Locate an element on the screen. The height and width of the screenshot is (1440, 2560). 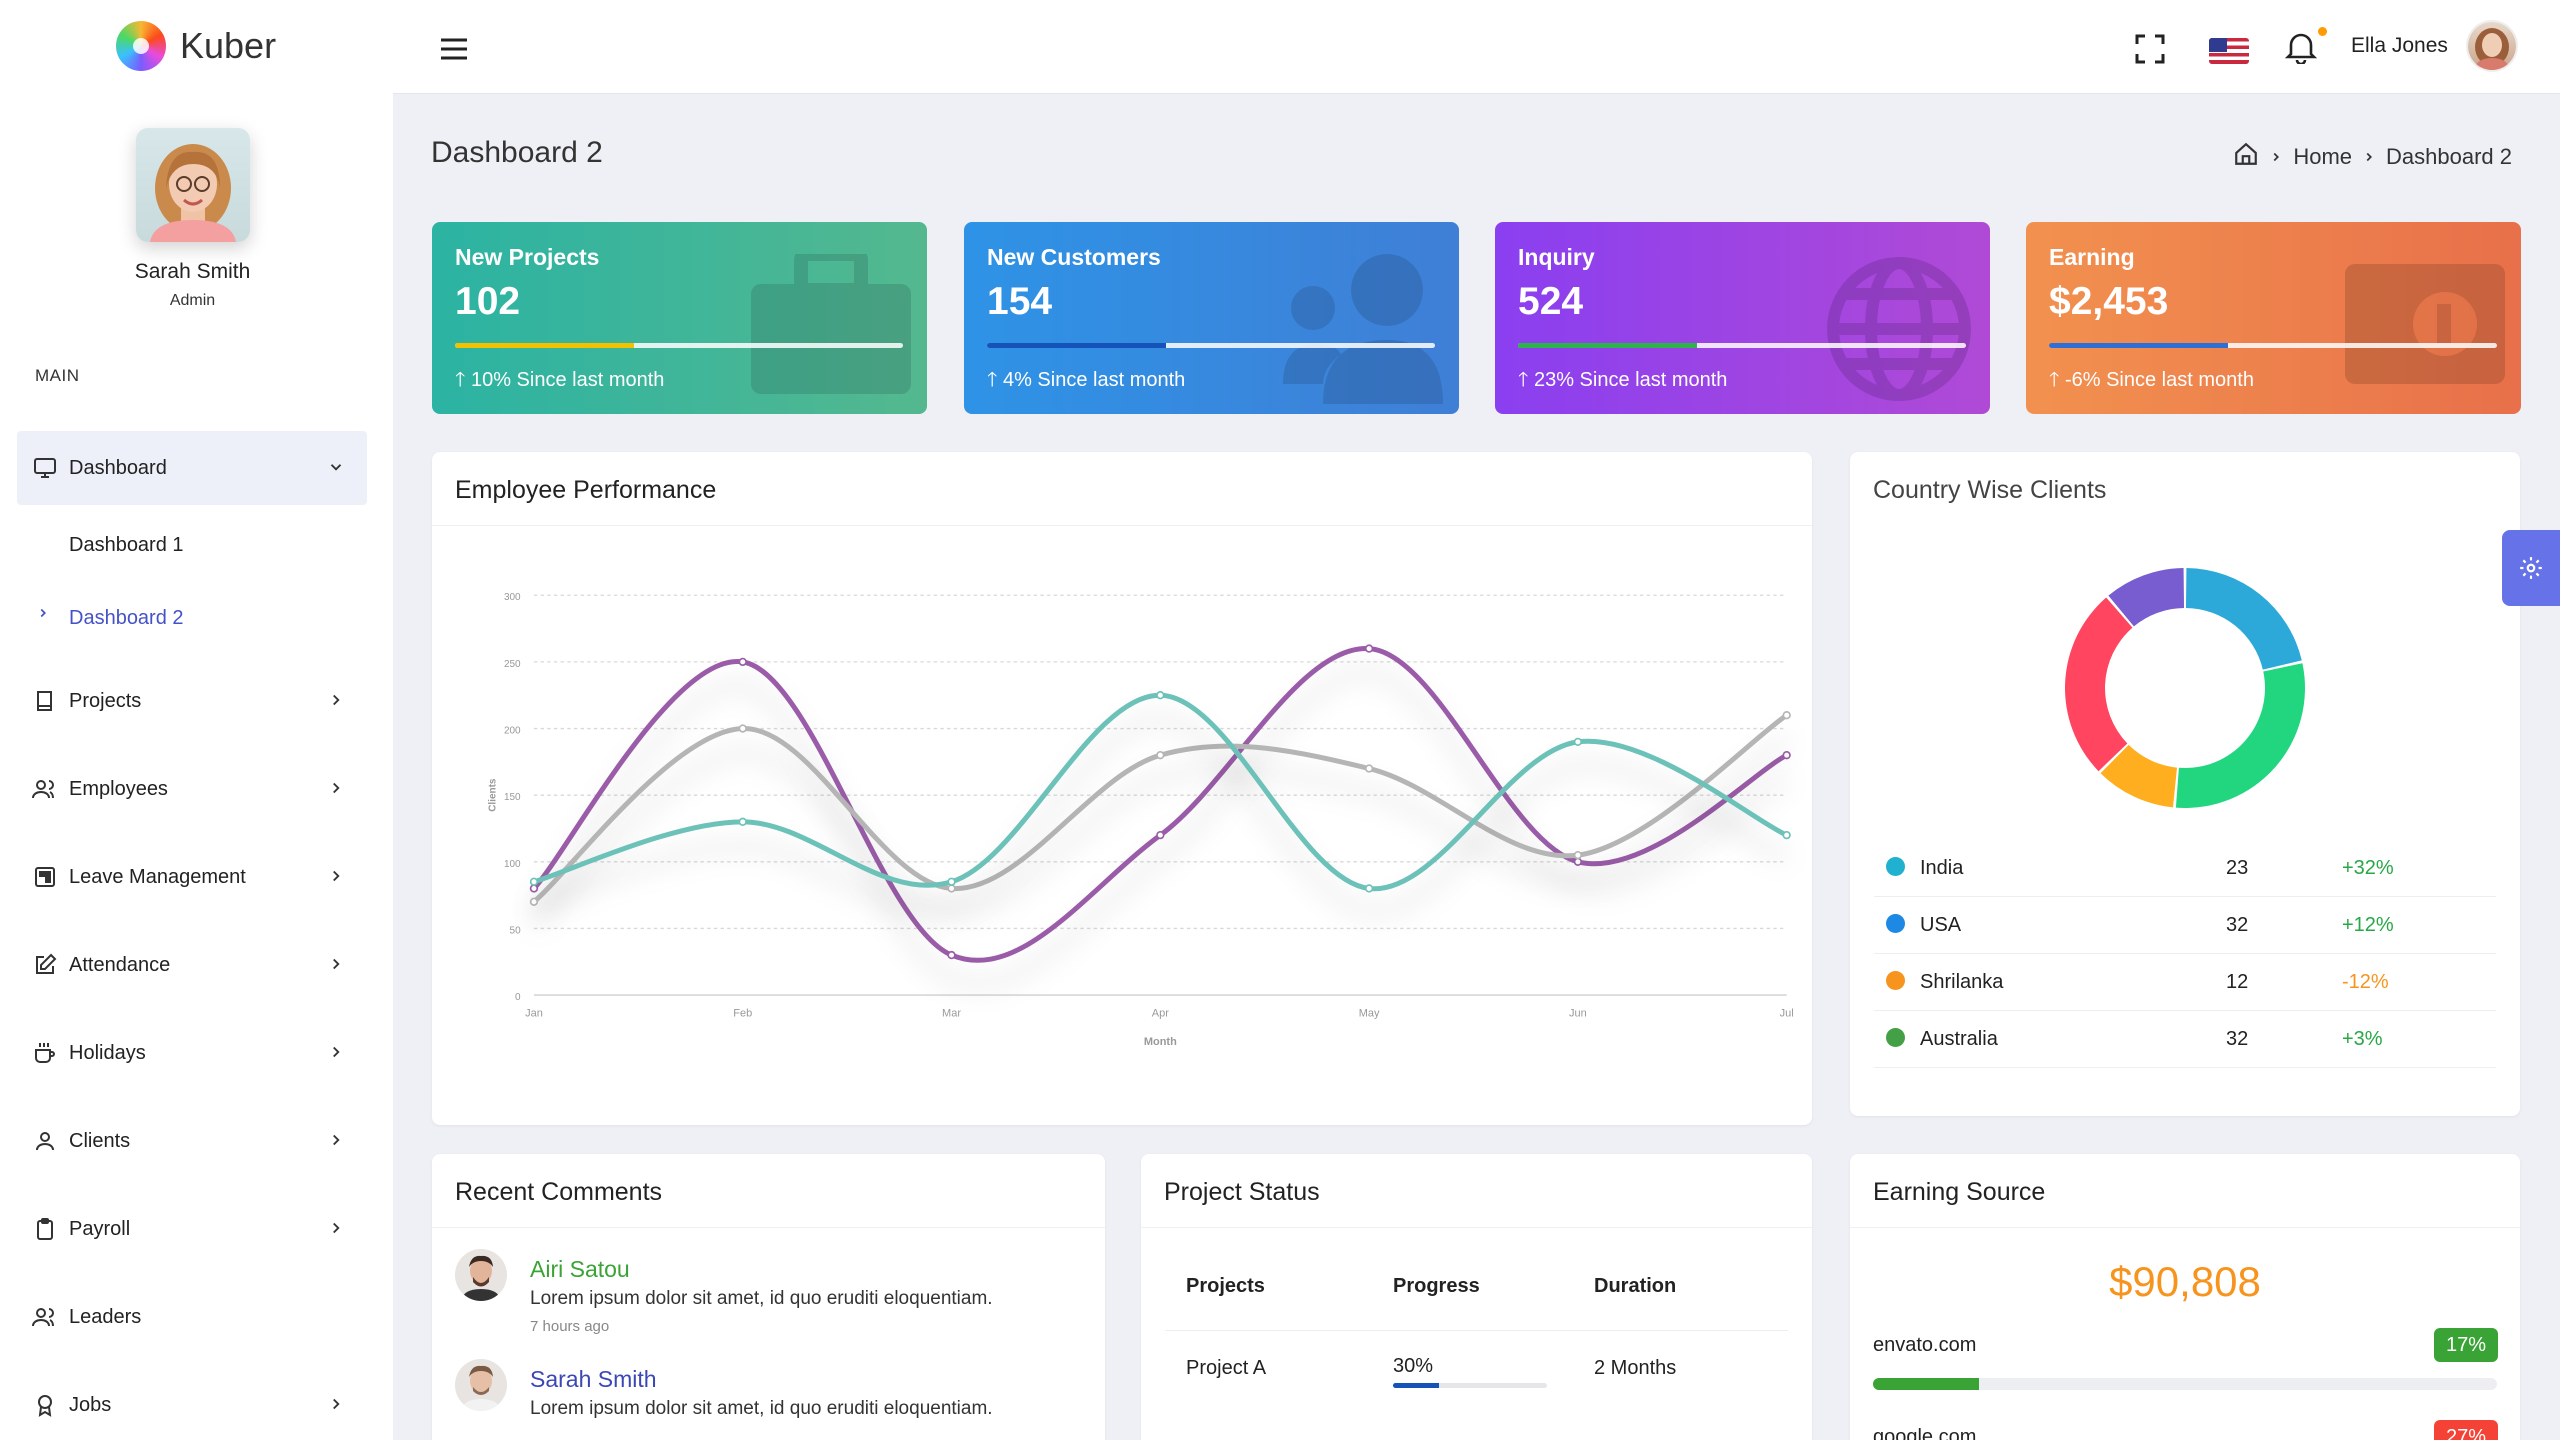
sidebar-subitem-dashboard-1: Dashboard 1 is located at coordinates (126, 545).